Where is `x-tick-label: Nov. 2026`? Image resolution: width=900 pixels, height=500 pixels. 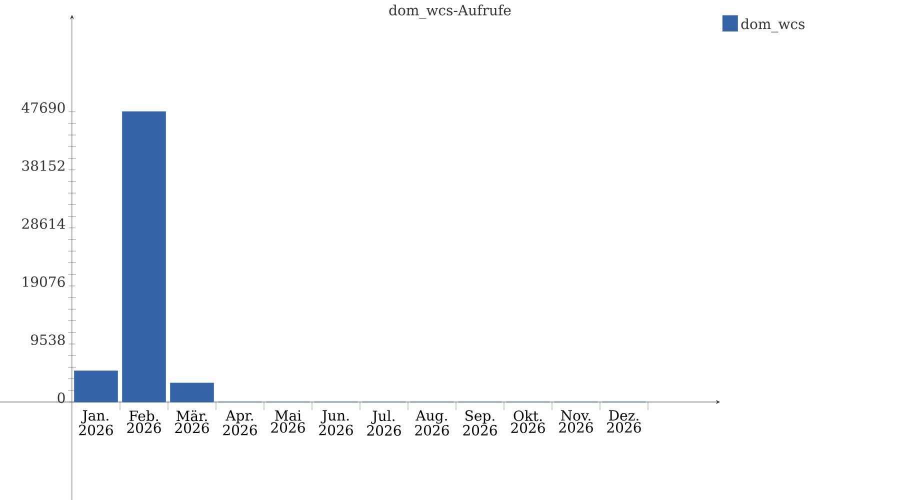
x-tick-label: Nov. 2026 is located at coordinates (576, 421).